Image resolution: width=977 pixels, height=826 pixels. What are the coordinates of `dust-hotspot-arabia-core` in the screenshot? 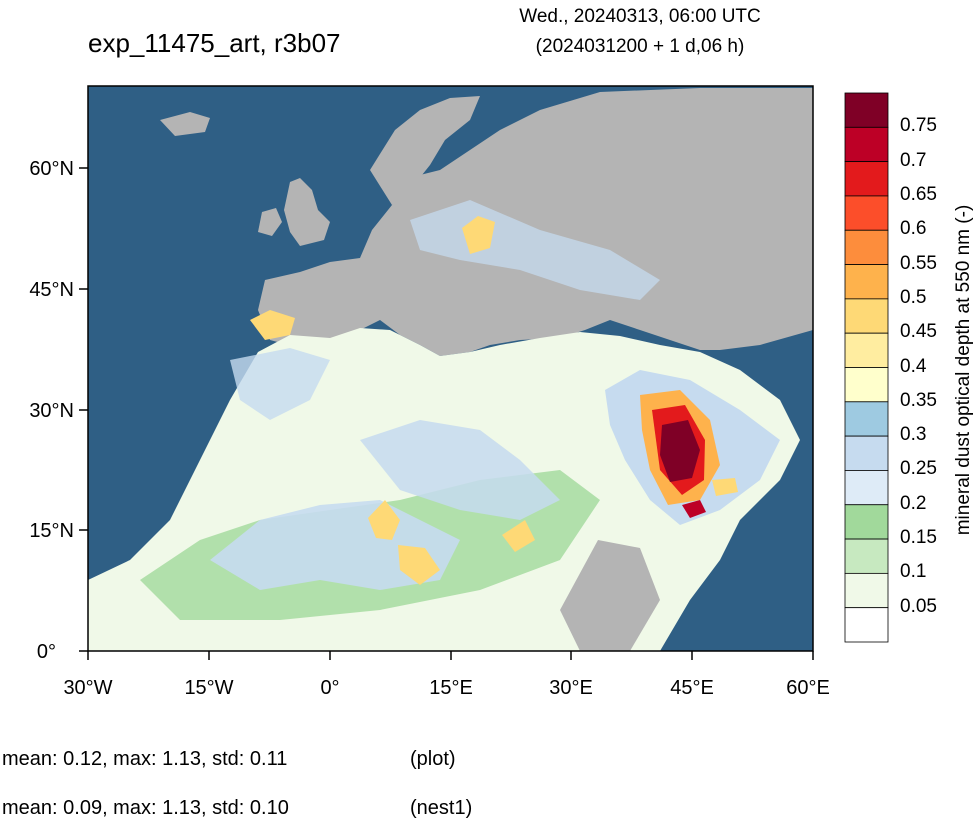 It's located at (680, 451).